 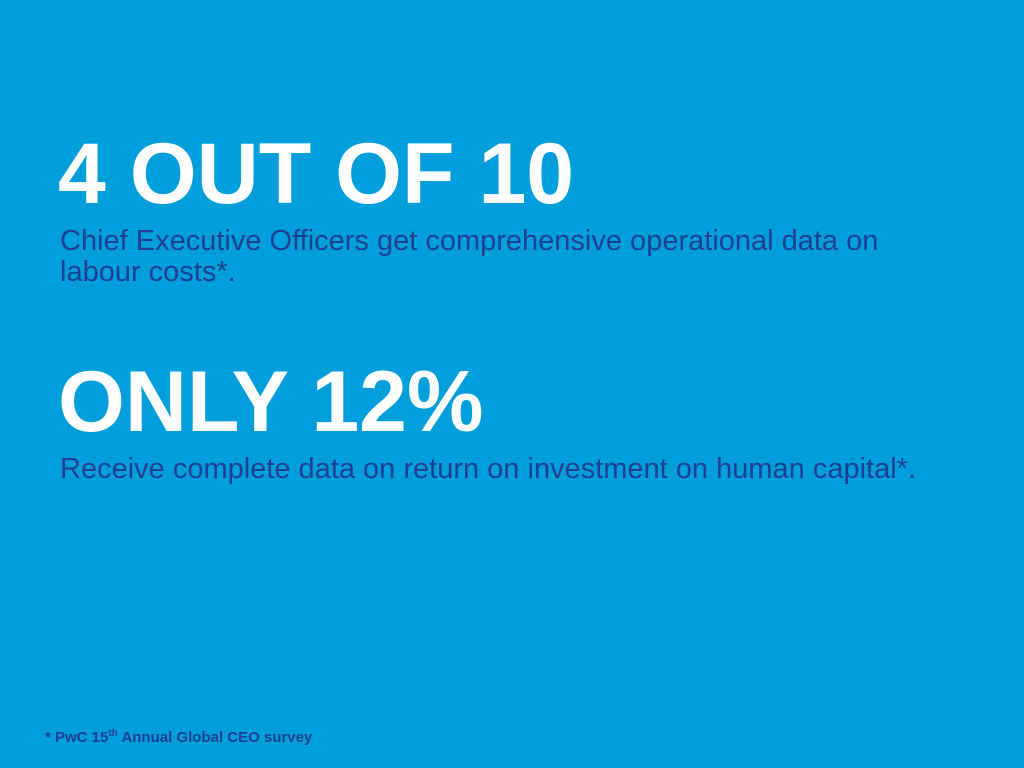 I want to click on footnote-text: * PwC 15, so click(x=77, y=737).